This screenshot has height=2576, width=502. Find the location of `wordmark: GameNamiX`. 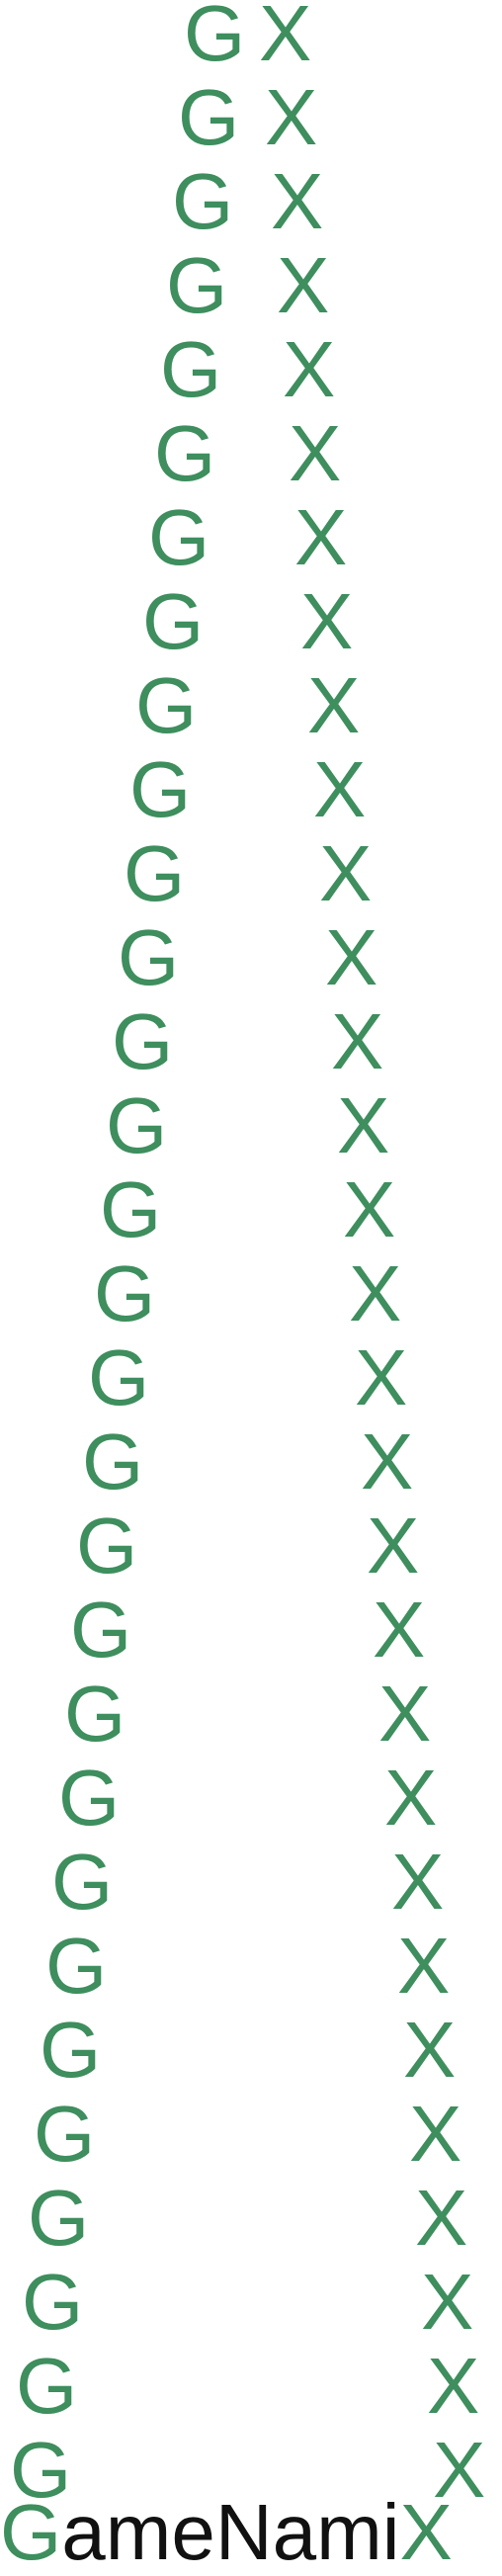

wordmark: GameNamiX is located at coordinates (251, 2532).